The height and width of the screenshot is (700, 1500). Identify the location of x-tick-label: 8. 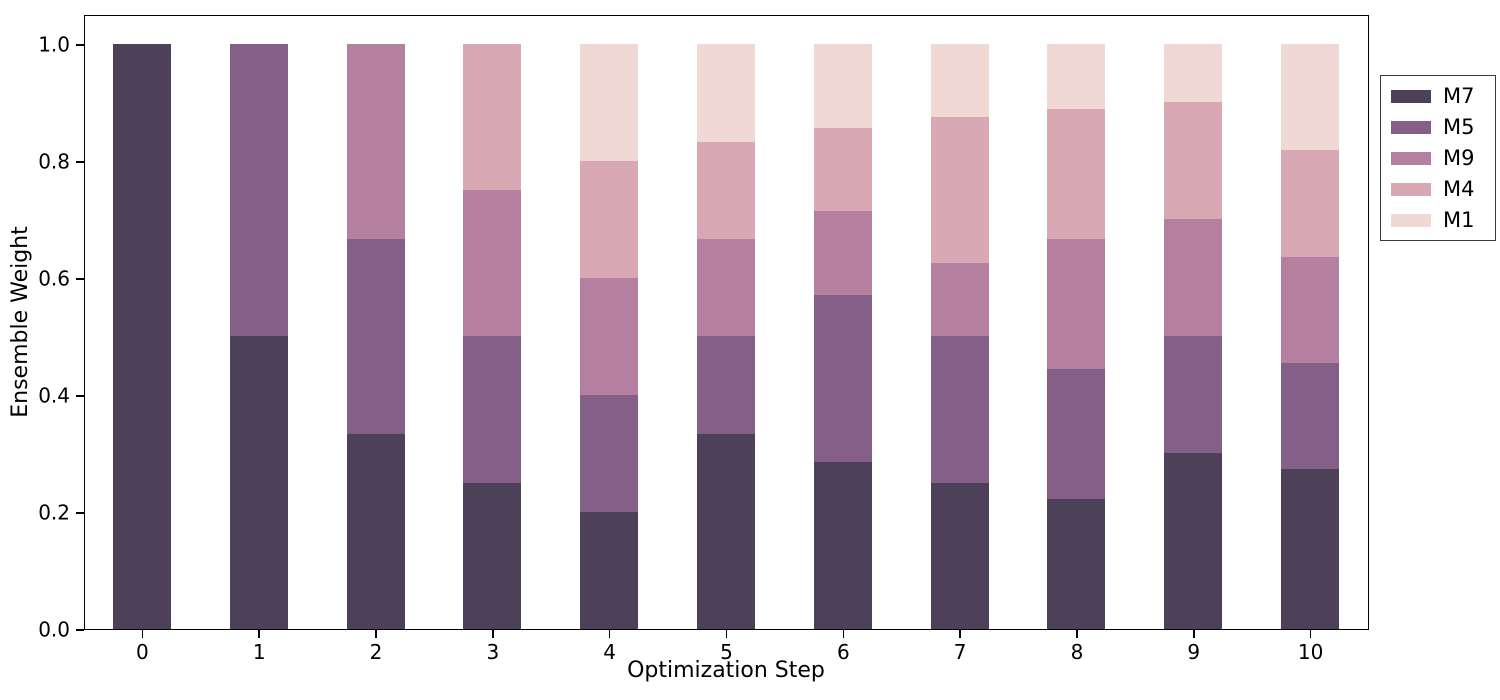
(1077, 652).